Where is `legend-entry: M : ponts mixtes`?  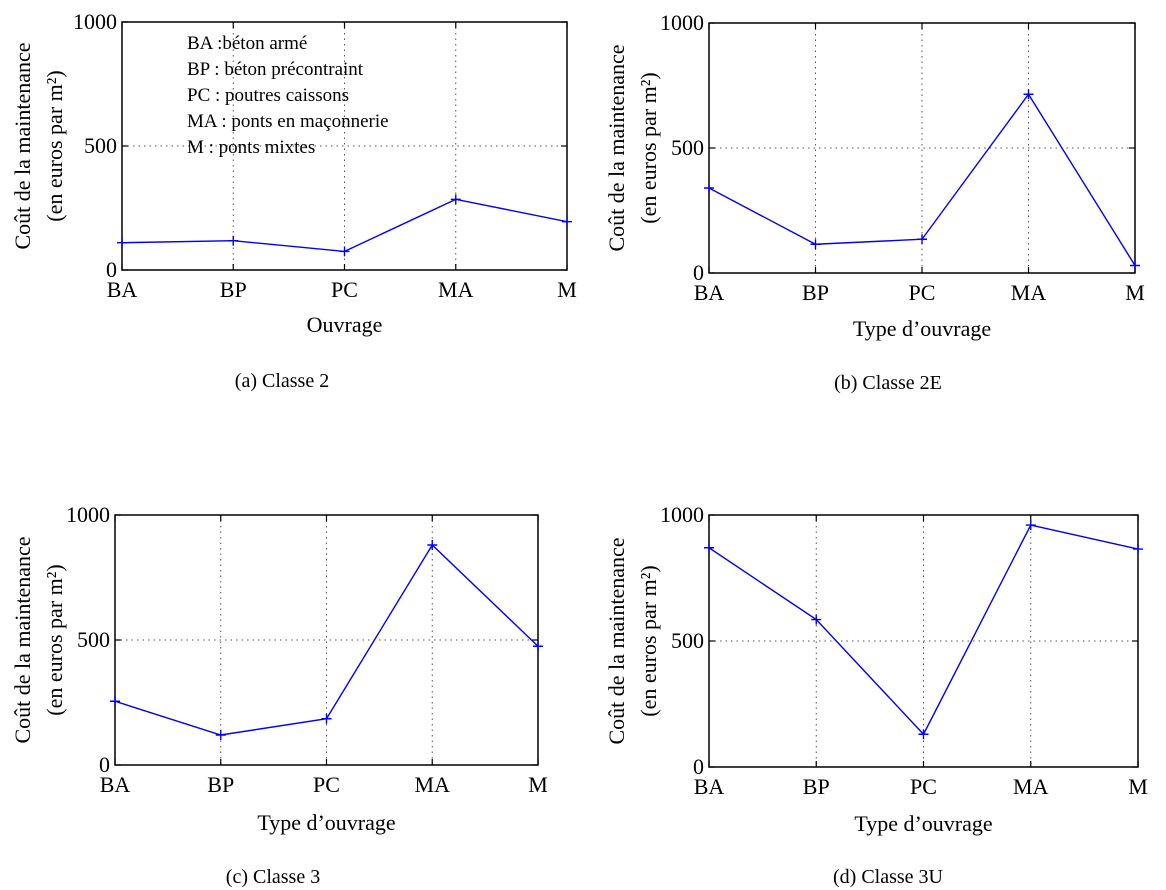
legend-entry: M : ponts mixtes is located at coordinates (251, 147).